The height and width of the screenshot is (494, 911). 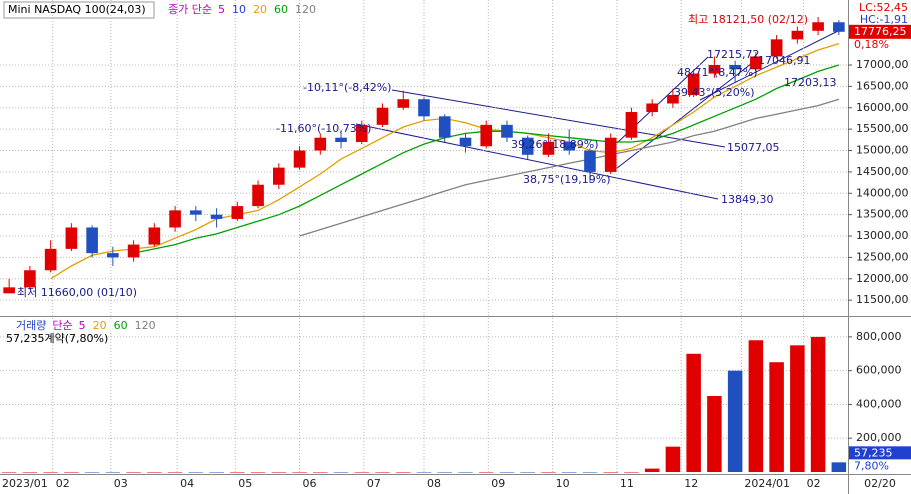 I want to click on y-tick-label: 11500,00, so click(x=882, y=299).